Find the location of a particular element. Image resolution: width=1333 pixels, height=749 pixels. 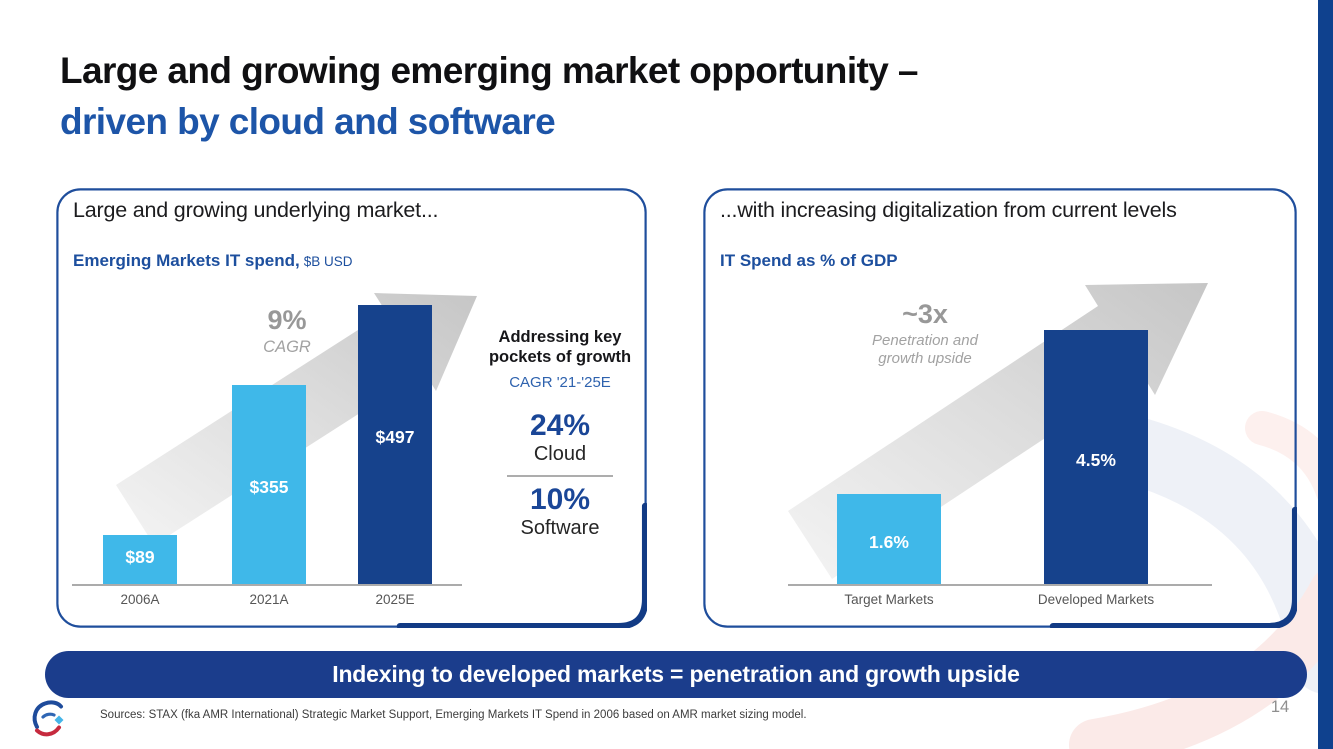

callout-subtitle: CAGR '21-'25E is located at coordinates (560, 382).